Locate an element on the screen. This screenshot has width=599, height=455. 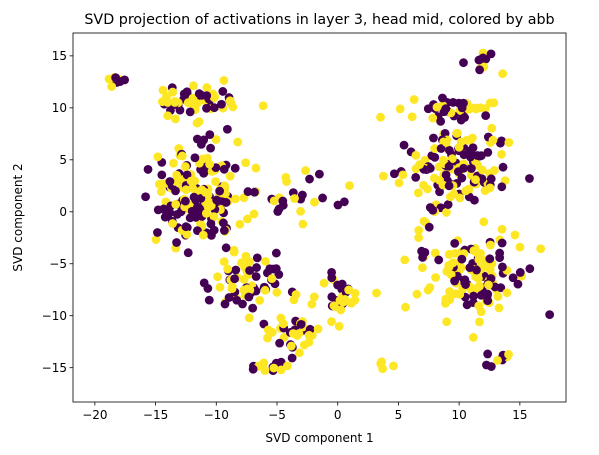
x-tick-label: 5 is located at coordinates (399, 415).